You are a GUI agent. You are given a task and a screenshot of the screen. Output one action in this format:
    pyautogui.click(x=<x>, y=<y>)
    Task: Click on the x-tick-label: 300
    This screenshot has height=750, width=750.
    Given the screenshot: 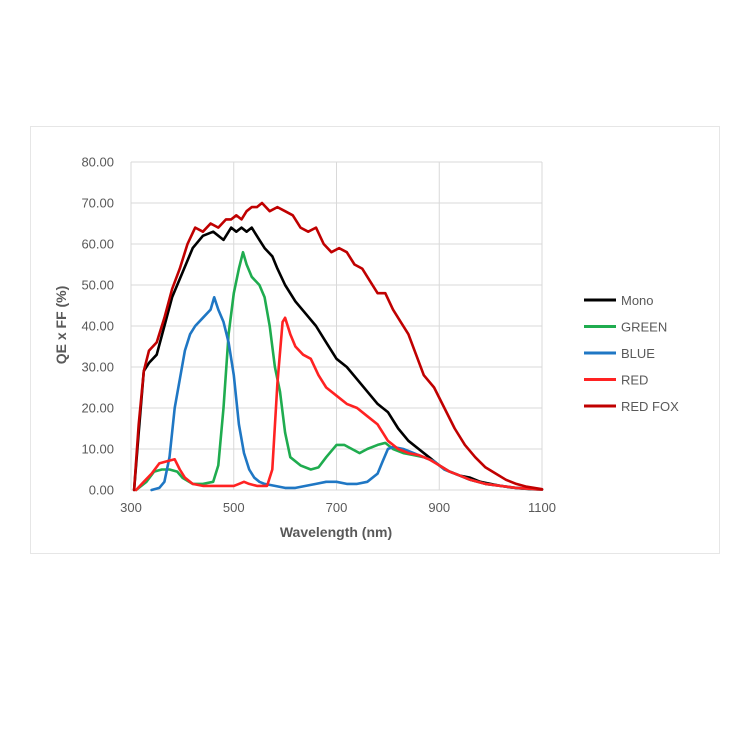 What is the action you would take?
    pyautogui.click(x=131, y=507)
    